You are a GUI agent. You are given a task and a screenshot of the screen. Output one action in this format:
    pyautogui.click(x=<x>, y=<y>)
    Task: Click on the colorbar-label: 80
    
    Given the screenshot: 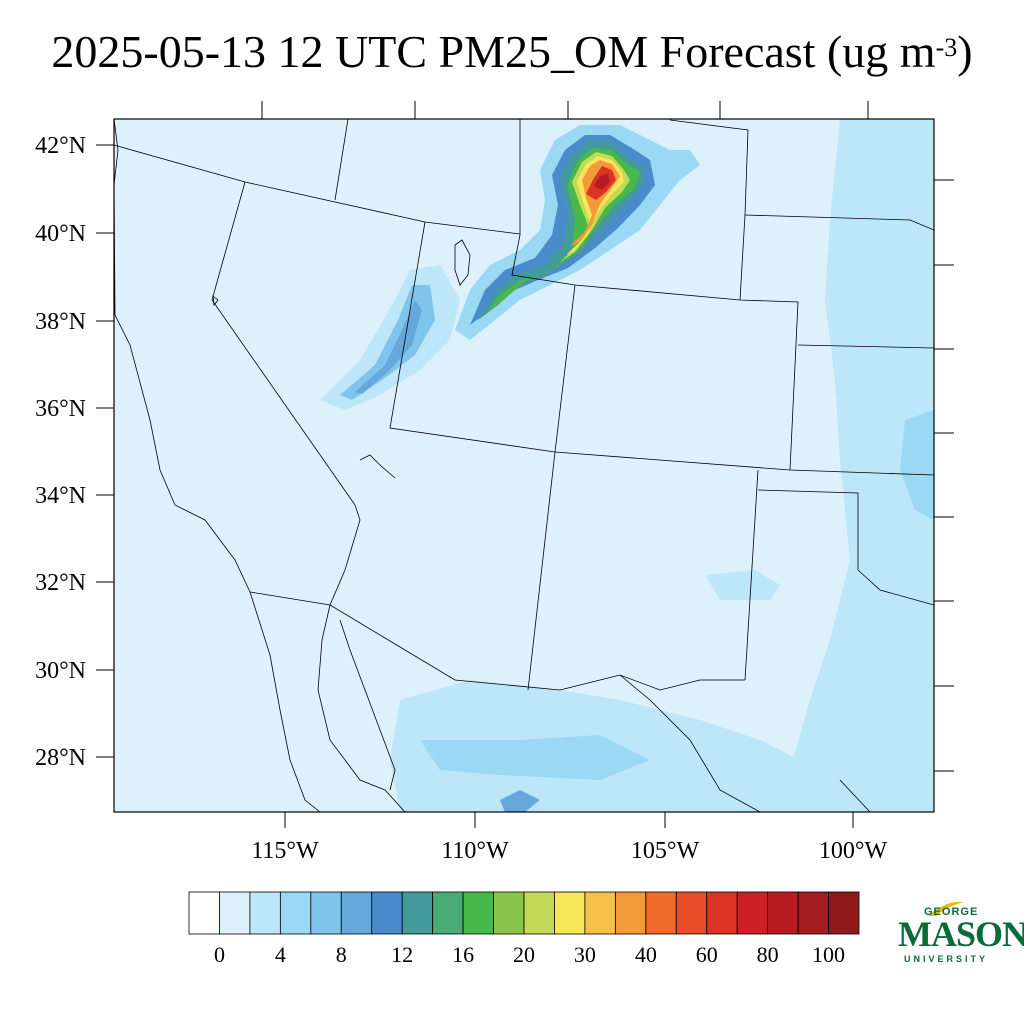 What is the action you would take?
    pyautogui.click(x=768, y=954)
    